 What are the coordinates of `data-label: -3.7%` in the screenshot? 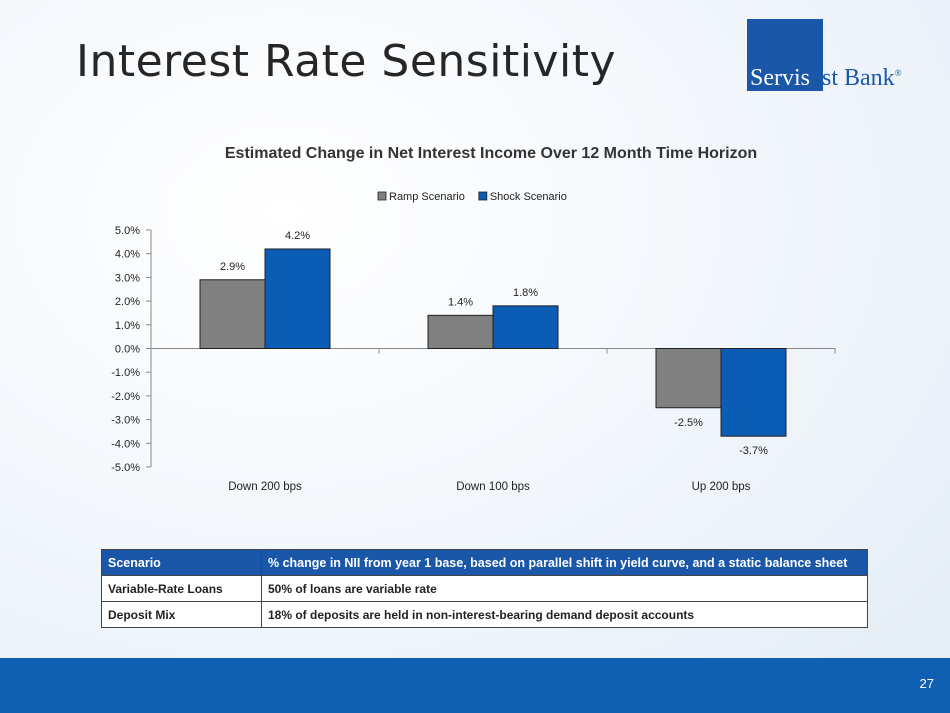 It's located at (753, 451).